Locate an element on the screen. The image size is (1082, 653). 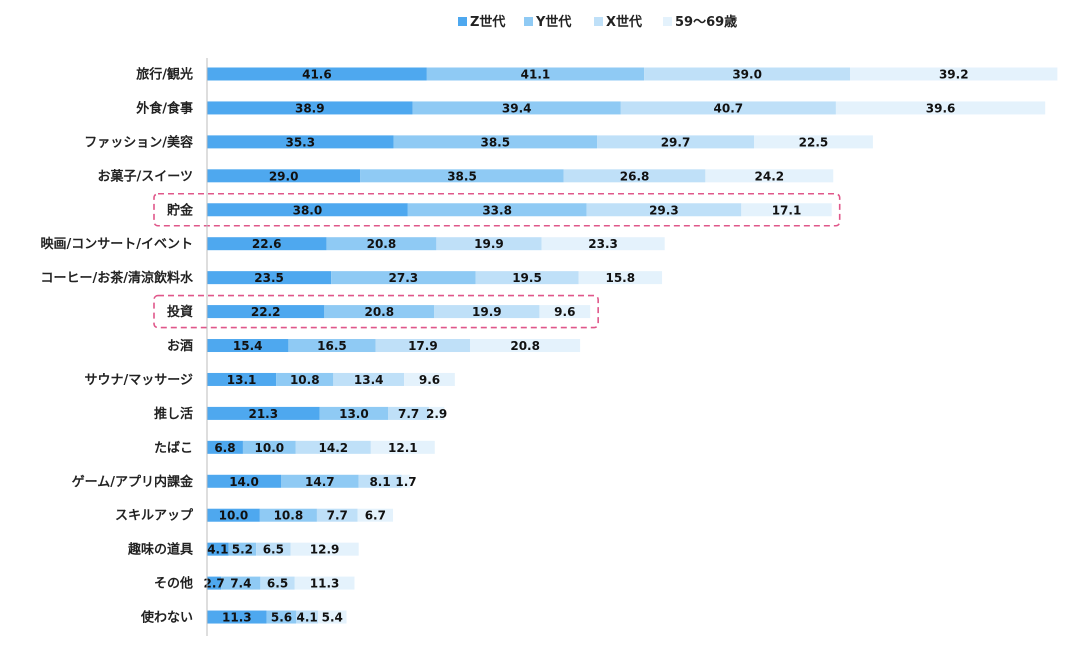
data-label: 5.4 is located at coordinates (332, 618).